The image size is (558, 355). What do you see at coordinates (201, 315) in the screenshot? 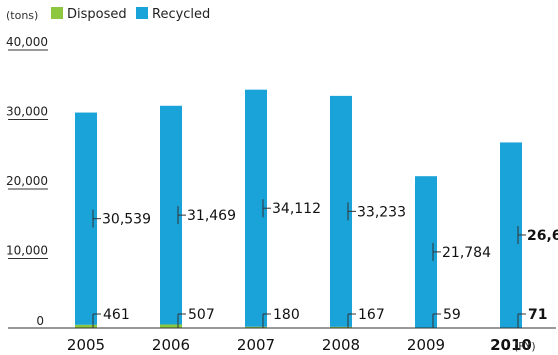
I see `value-label-disposed: 507` at bounding box center [201, 315].